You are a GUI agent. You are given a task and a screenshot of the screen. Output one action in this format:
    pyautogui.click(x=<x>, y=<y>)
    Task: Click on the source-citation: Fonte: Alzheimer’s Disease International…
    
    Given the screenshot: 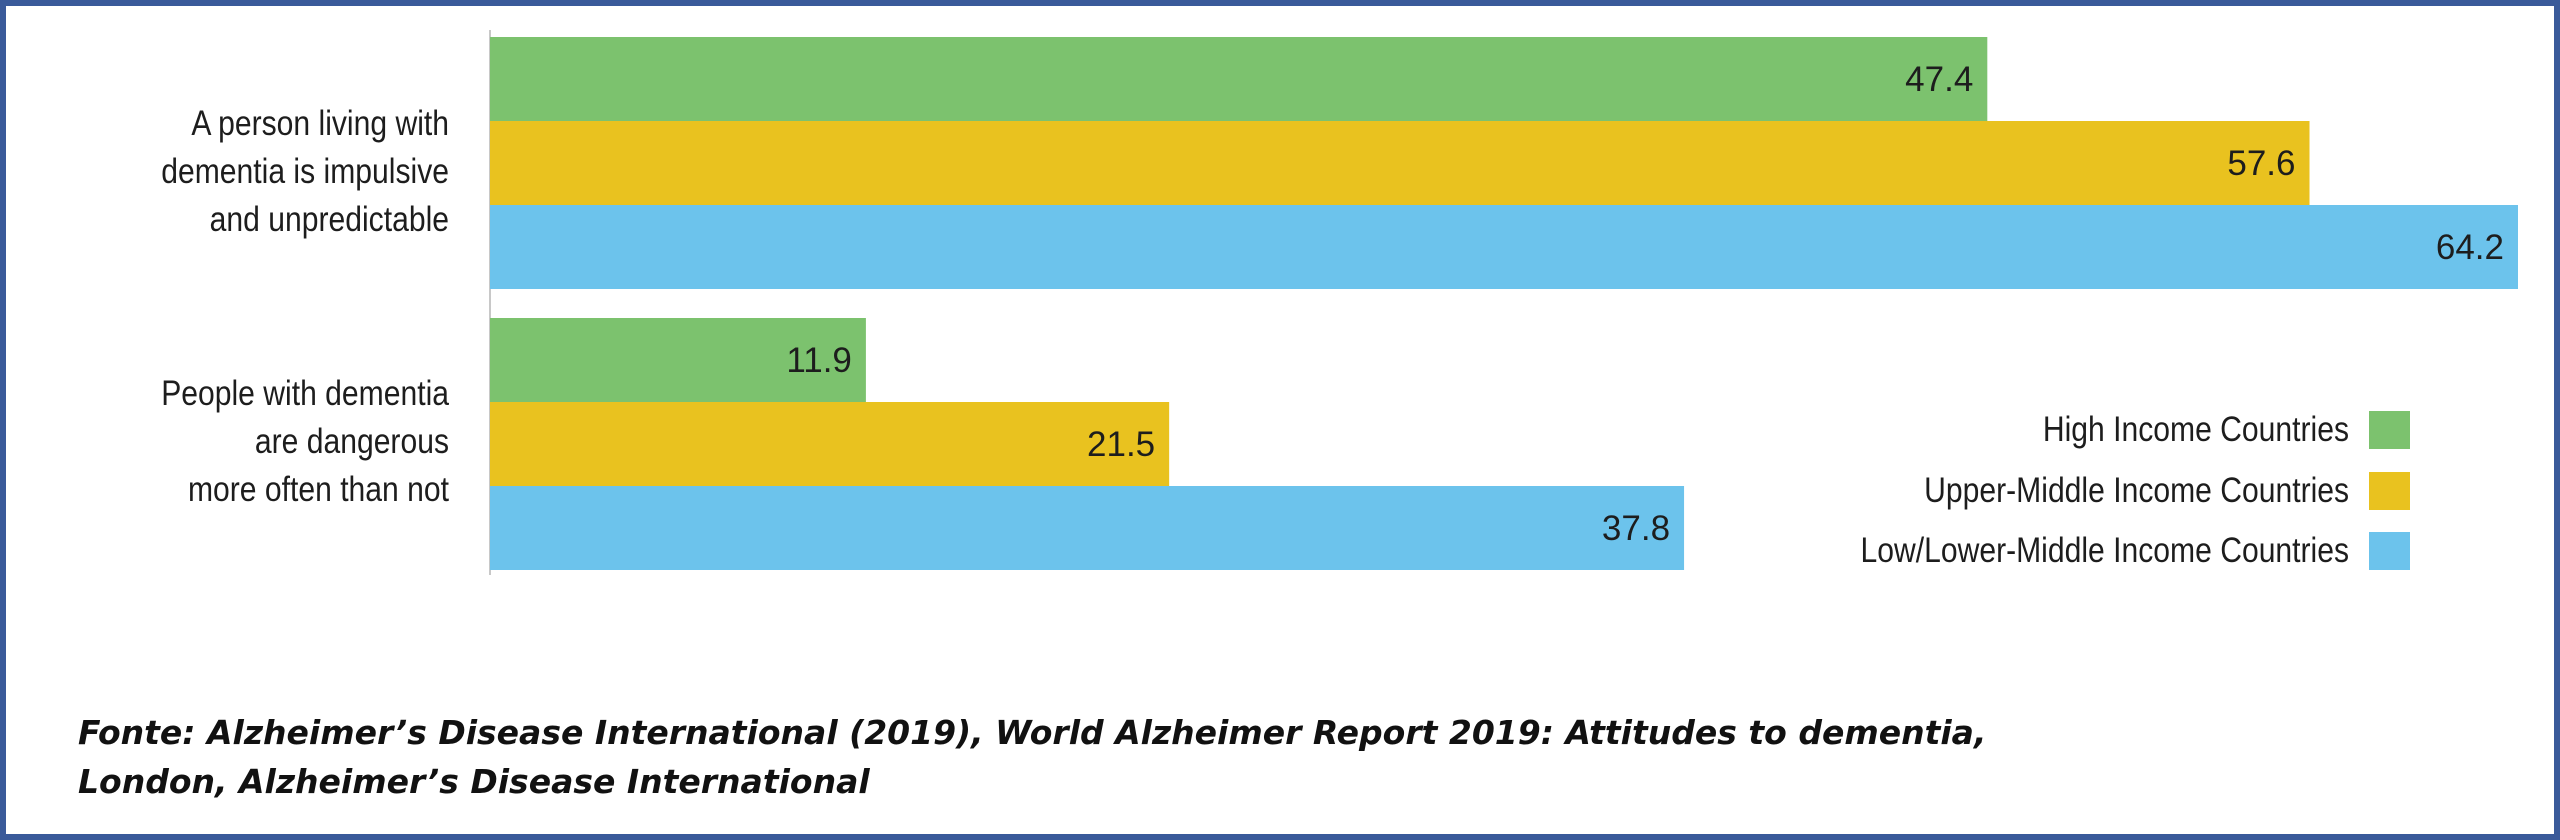 What is the action you would take?
    pyautogui.click(x=1032, y=757)
    